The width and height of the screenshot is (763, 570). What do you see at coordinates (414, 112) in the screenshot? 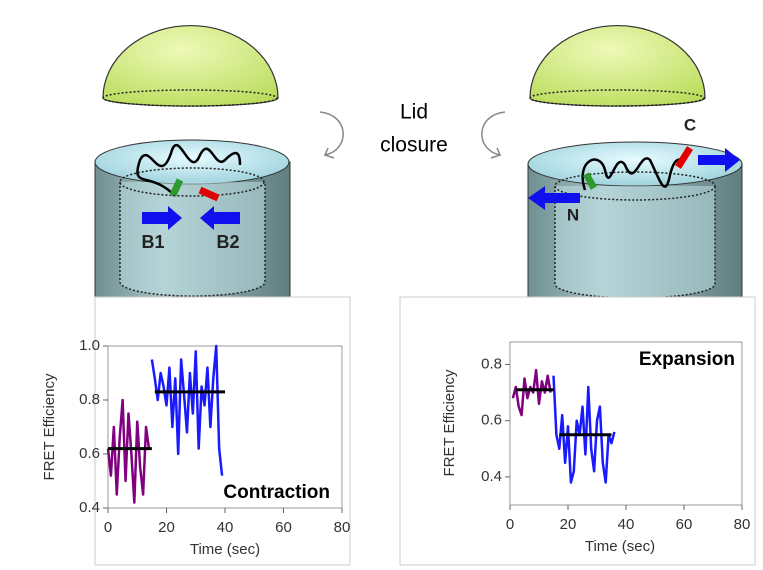
I see `caption: Lid` at bounding box center [414, 112].